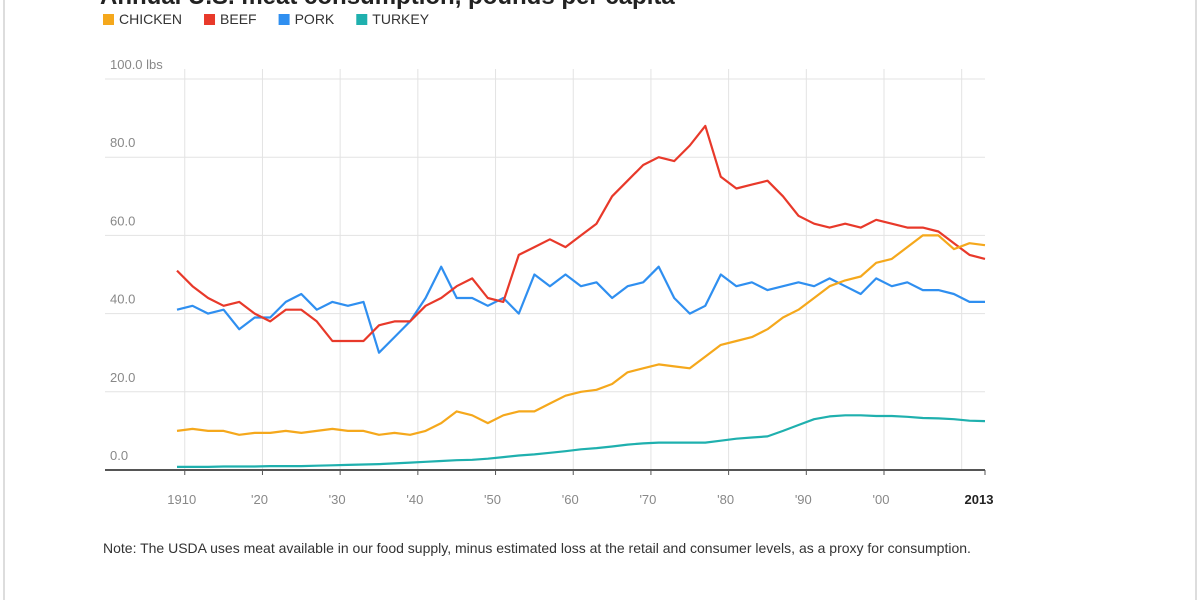 This screenshot has height=600, width=1200. I want to click on x-tick-label: '50, so click(492, 499).